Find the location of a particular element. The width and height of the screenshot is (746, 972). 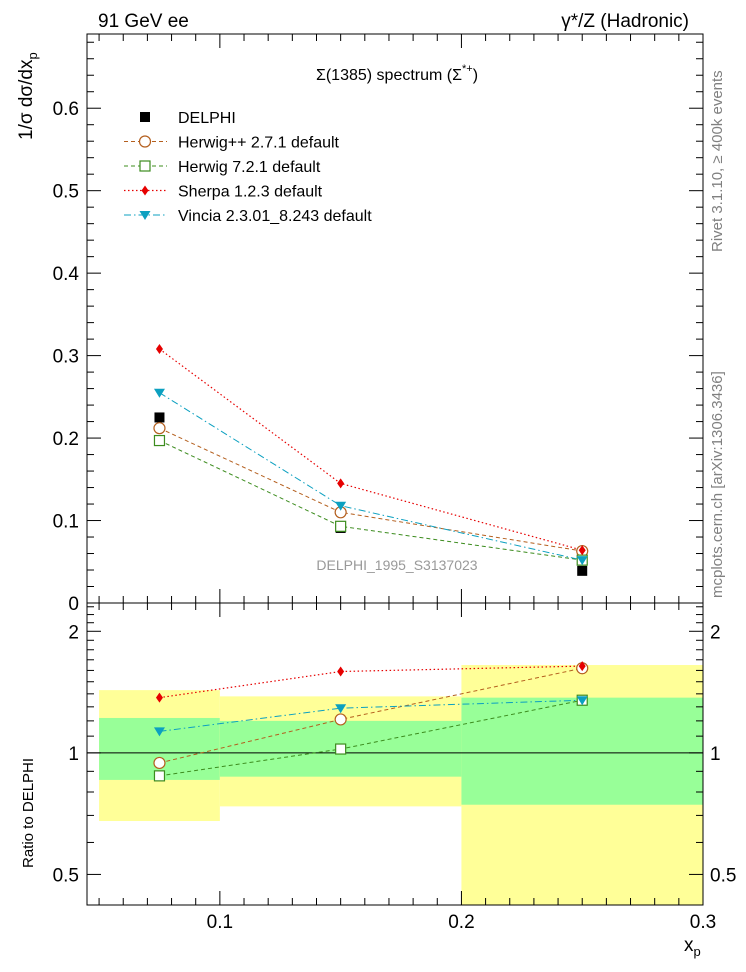

ratio-y-tick-label: 1 is located at coordinates (73, 754).